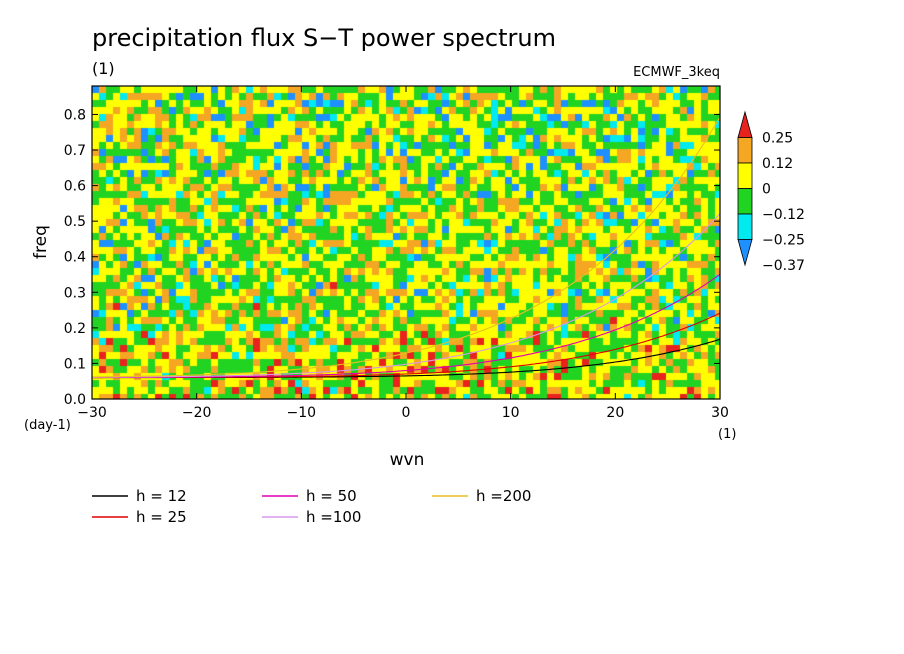 The height and width of the screenshot is (654, 904). What do you see at coordinates (75, 329) in the screenshot?
I see `y-tick-label: 0.2` at bounding box center [75, 329].